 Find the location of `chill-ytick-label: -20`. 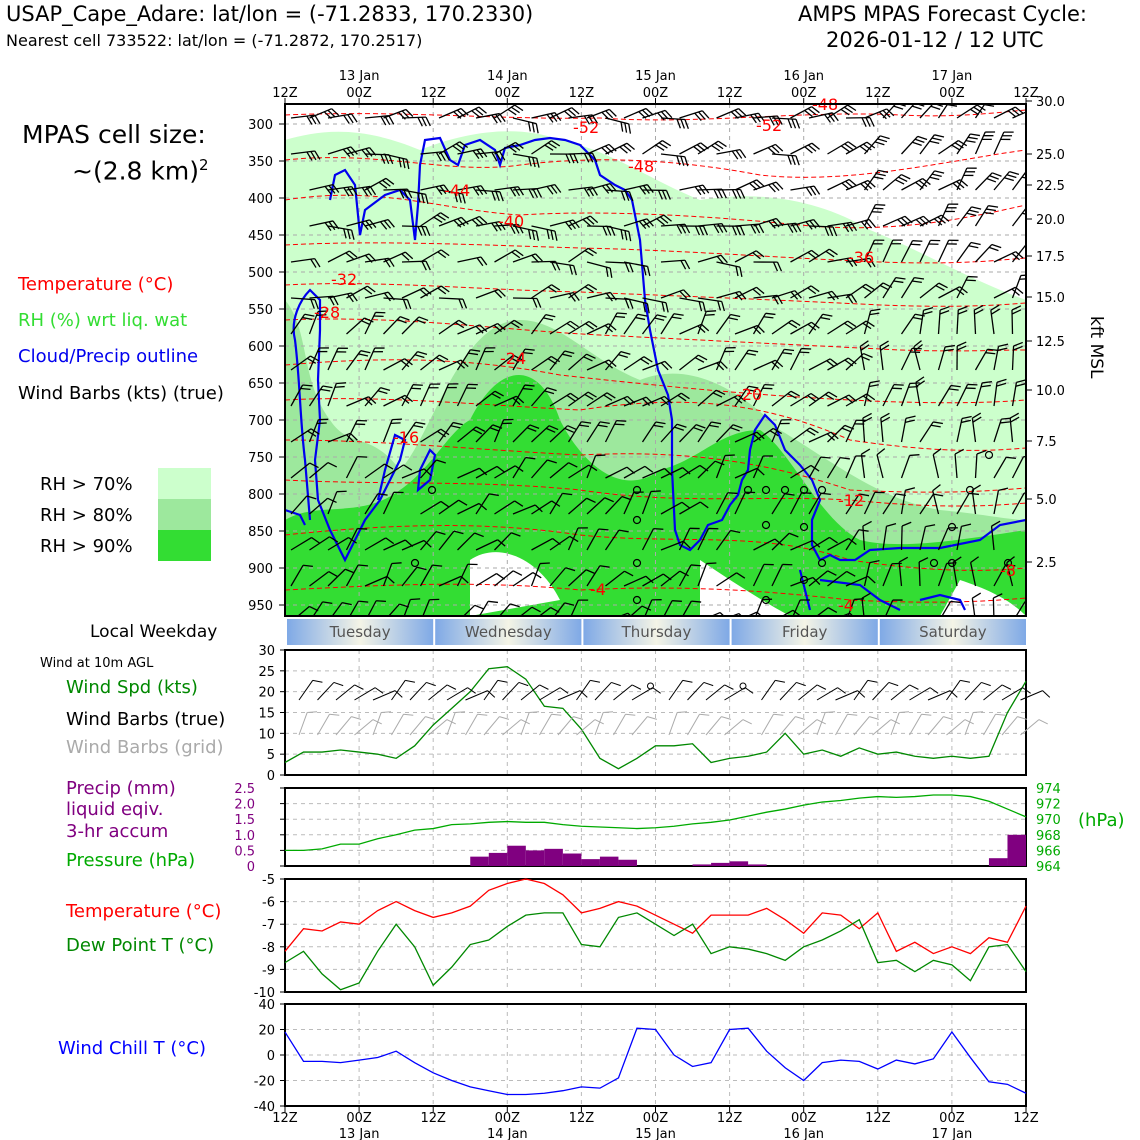

chill-ytick-label: -20 is located at coordinates (264, 1082).